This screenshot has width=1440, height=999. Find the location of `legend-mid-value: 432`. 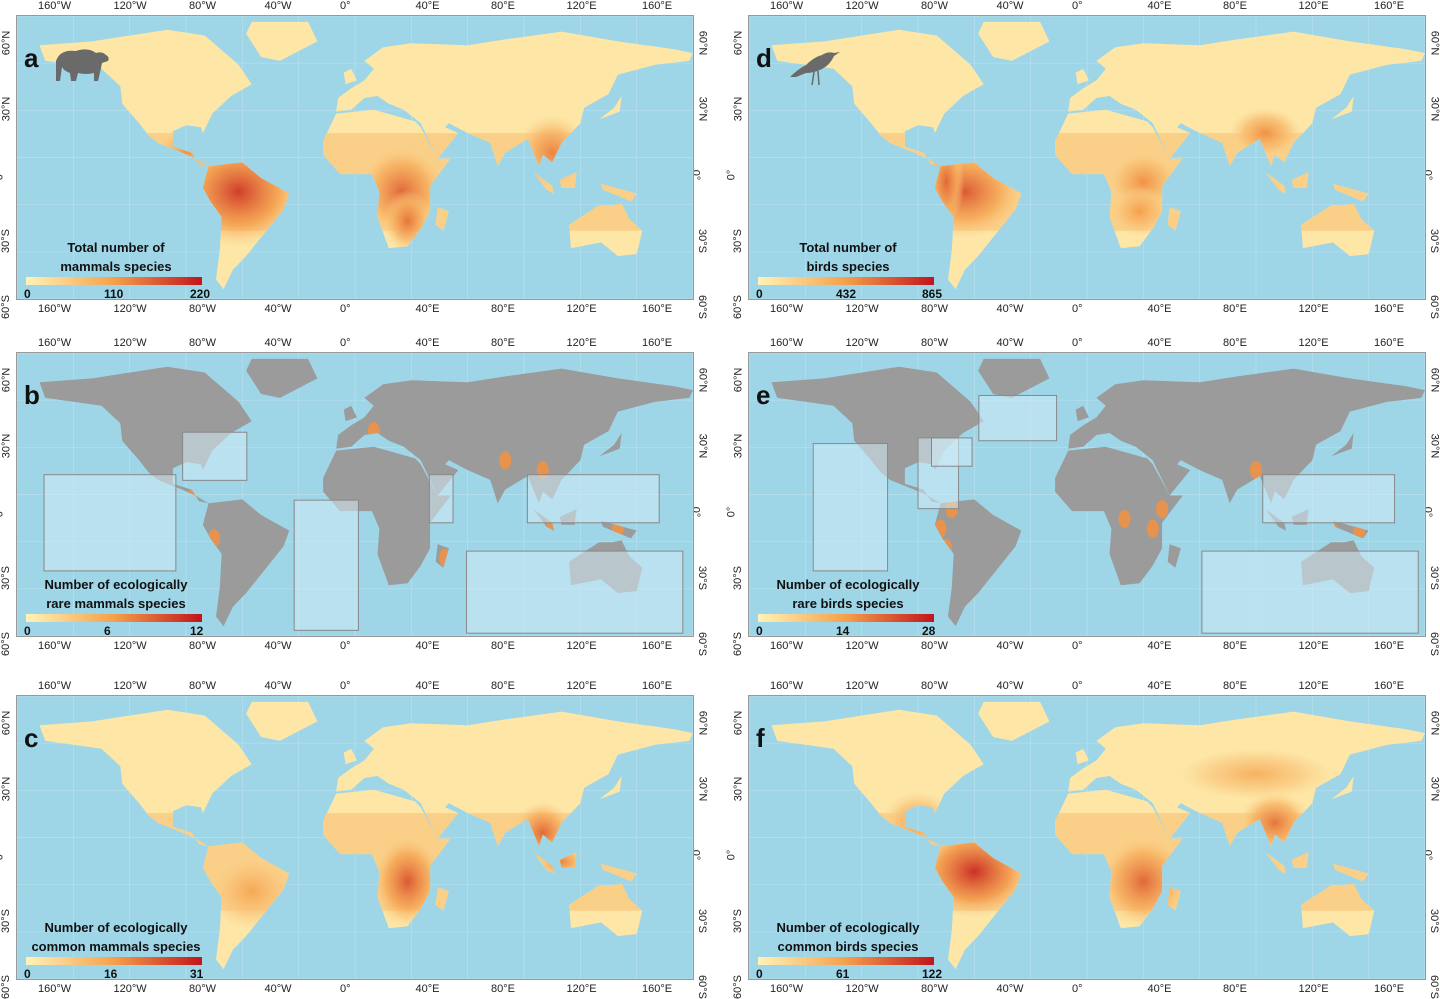

legend-mid-value: 432 is located at coordinates (846, 294).